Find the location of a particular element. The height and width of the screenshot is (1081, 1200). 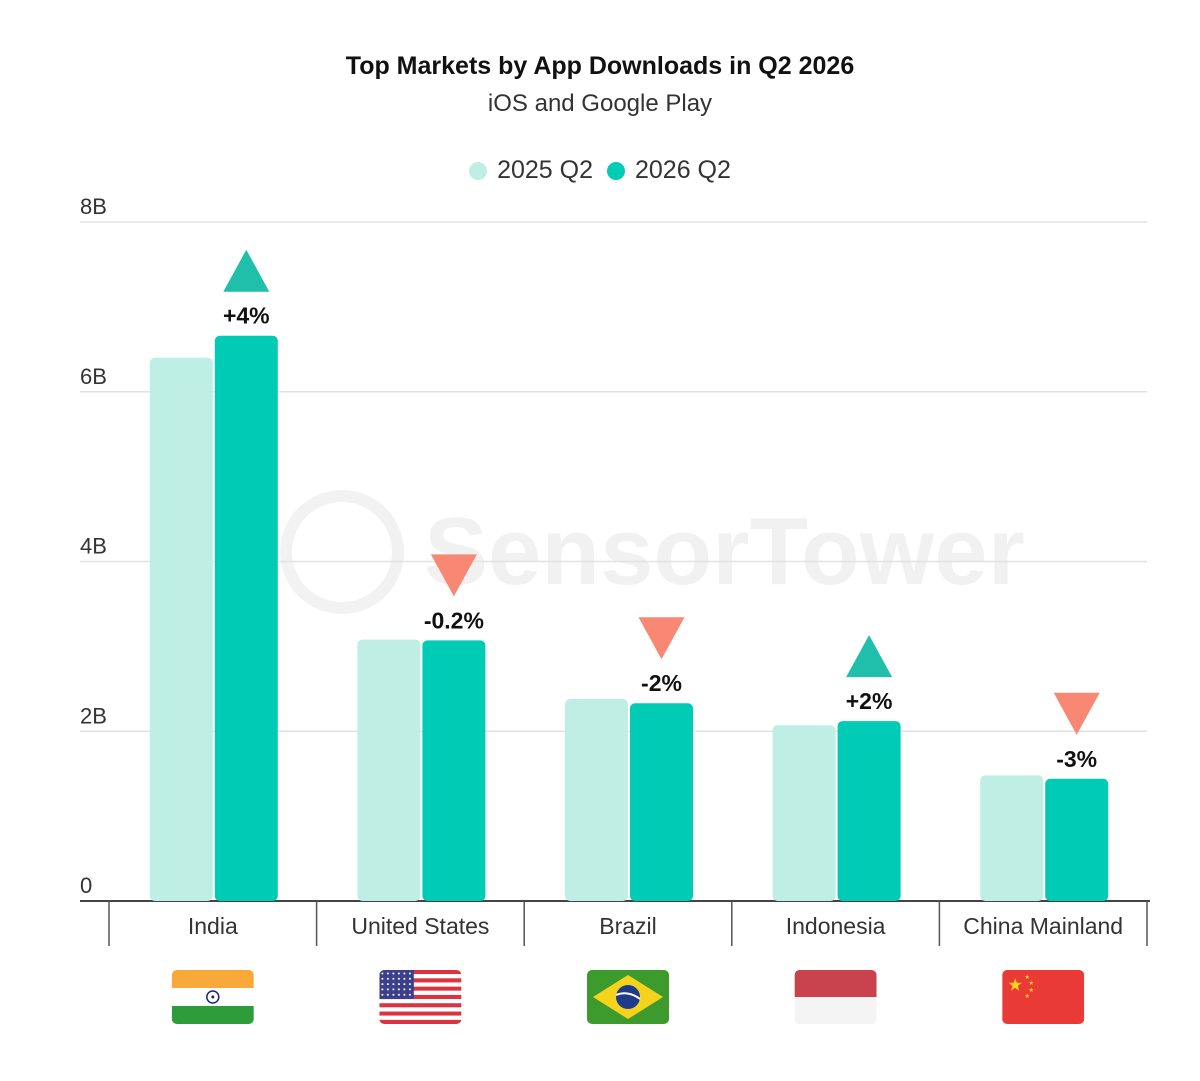

chart-title: Top Markets by App Downloads in Q2 2026 is located at coordinates (600, 66).